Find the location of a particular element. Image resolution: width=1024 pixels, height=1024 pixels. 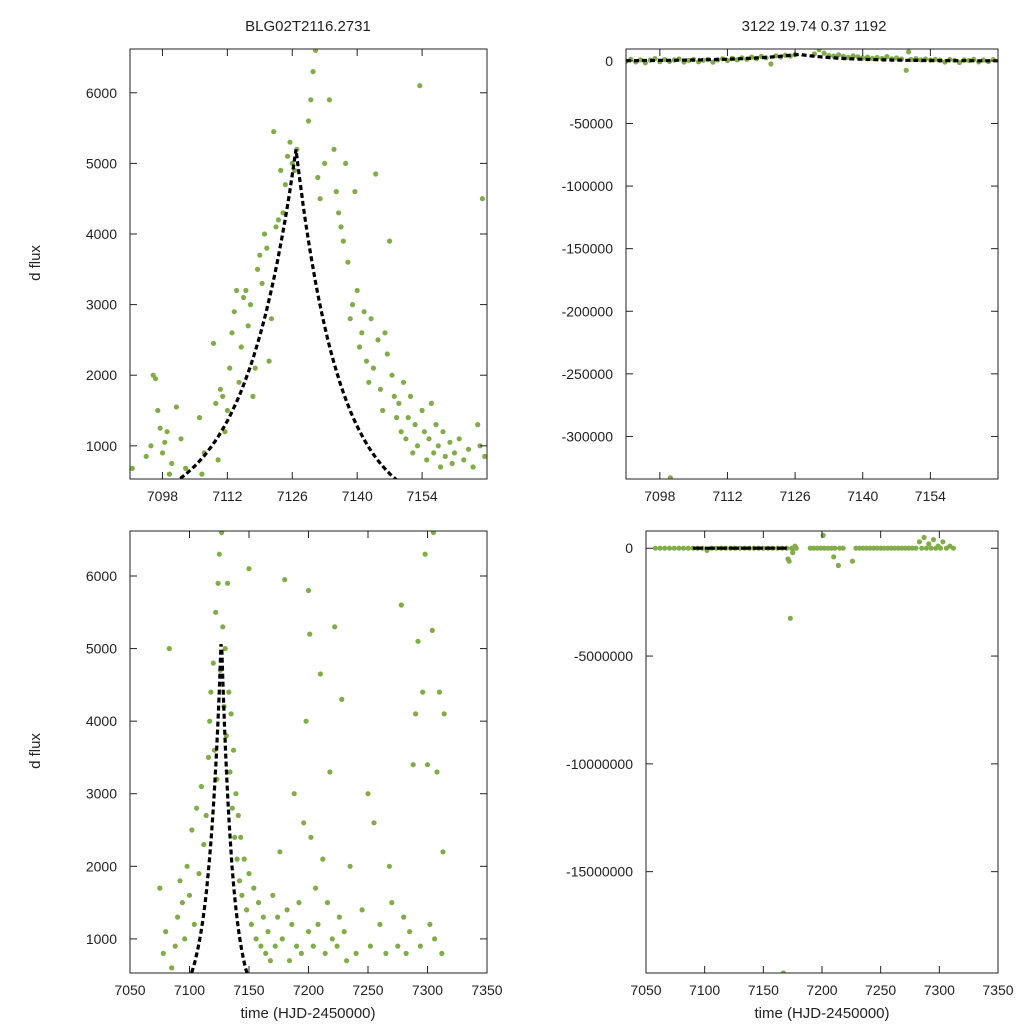

y-tick-label: 0 is located at coordinates (629, 548).